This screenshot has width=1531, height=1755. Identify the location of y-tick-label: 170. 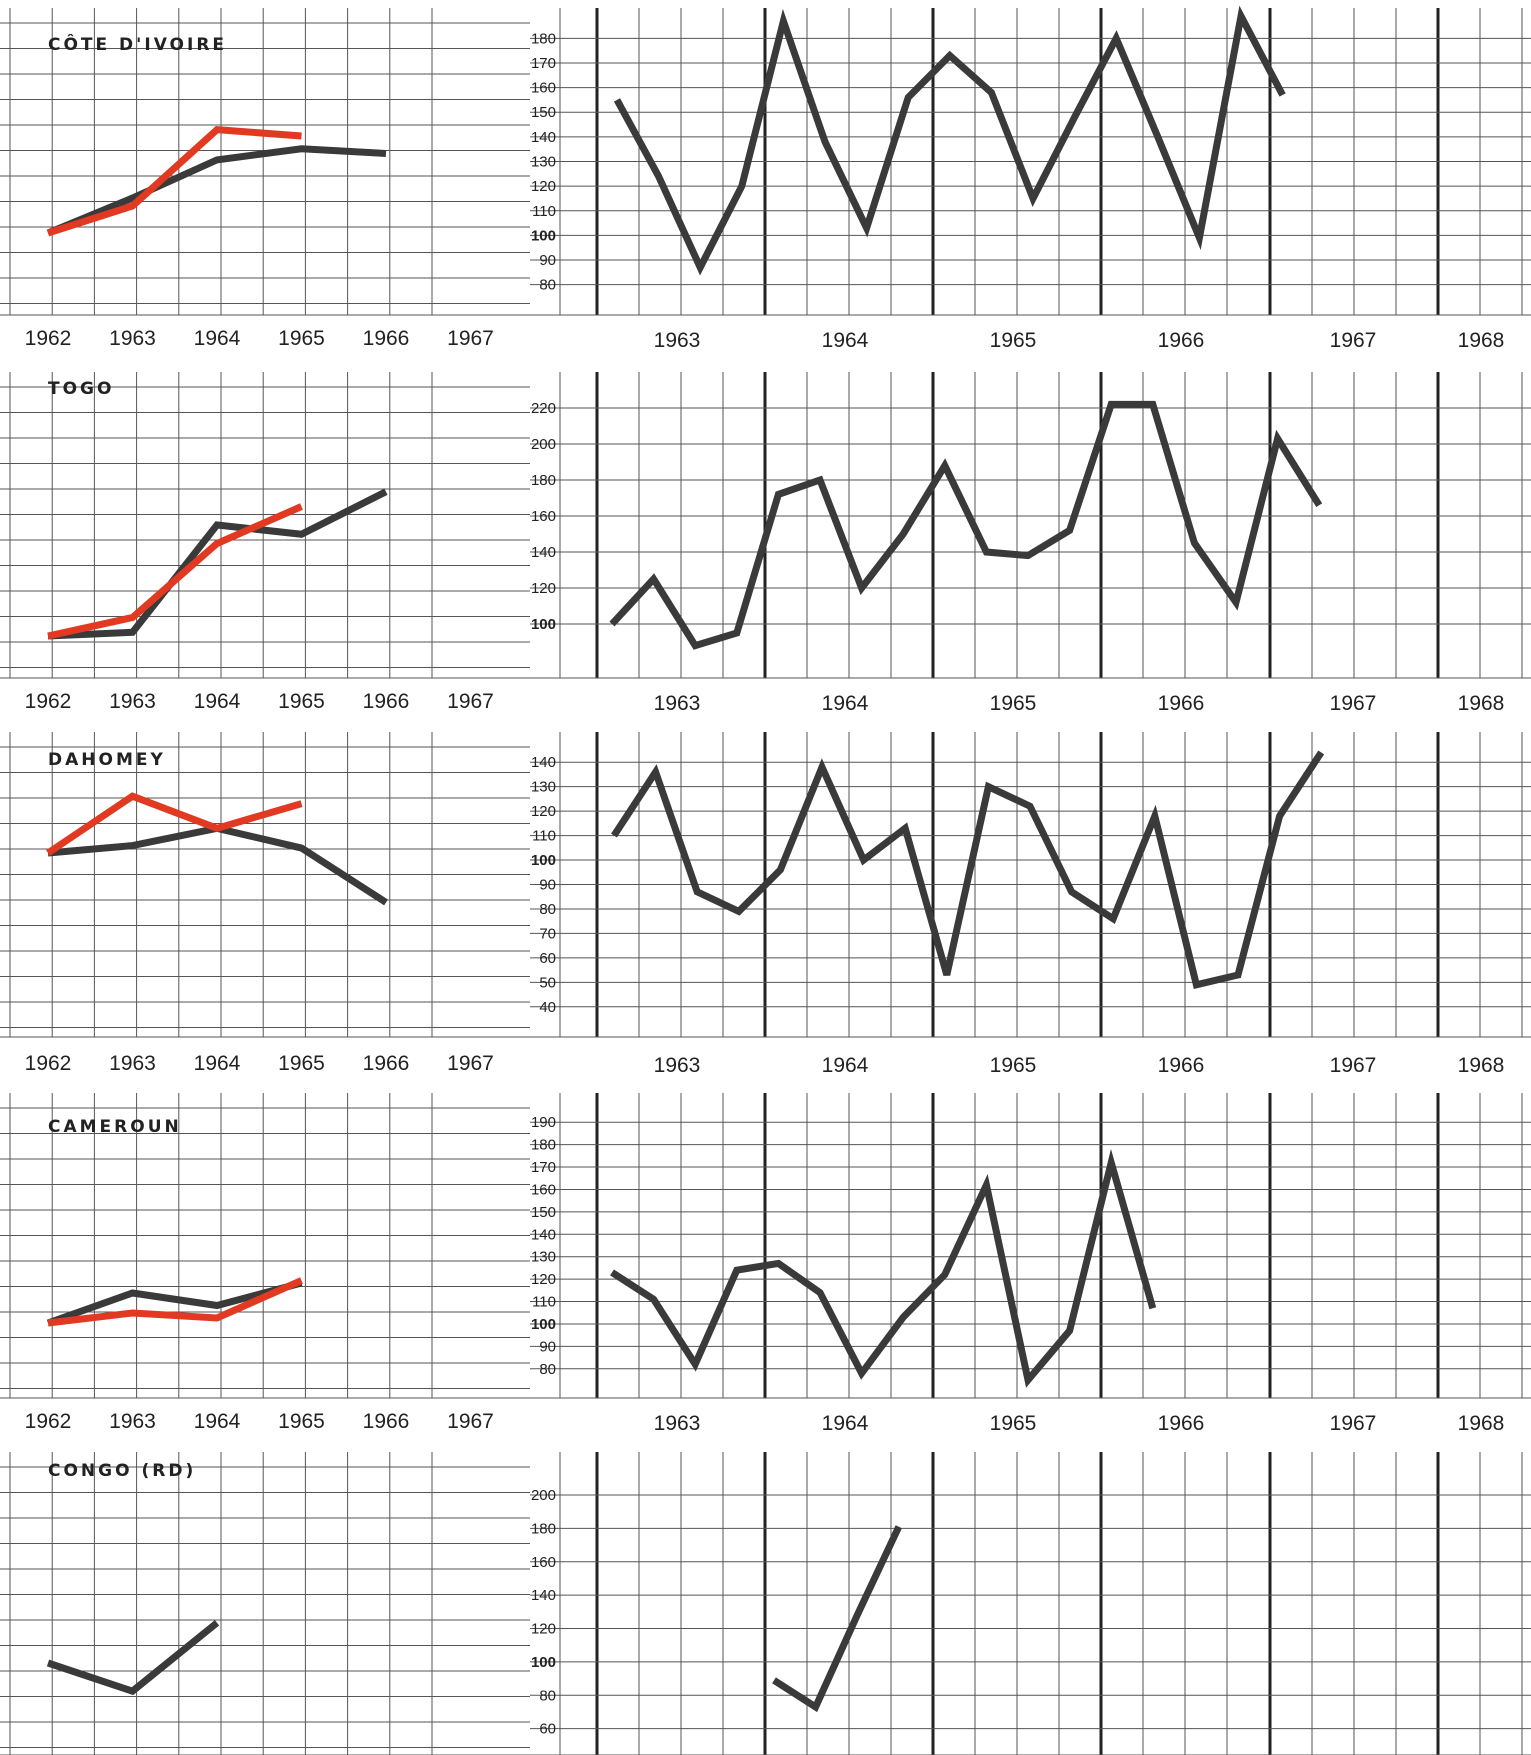
(543, 63).